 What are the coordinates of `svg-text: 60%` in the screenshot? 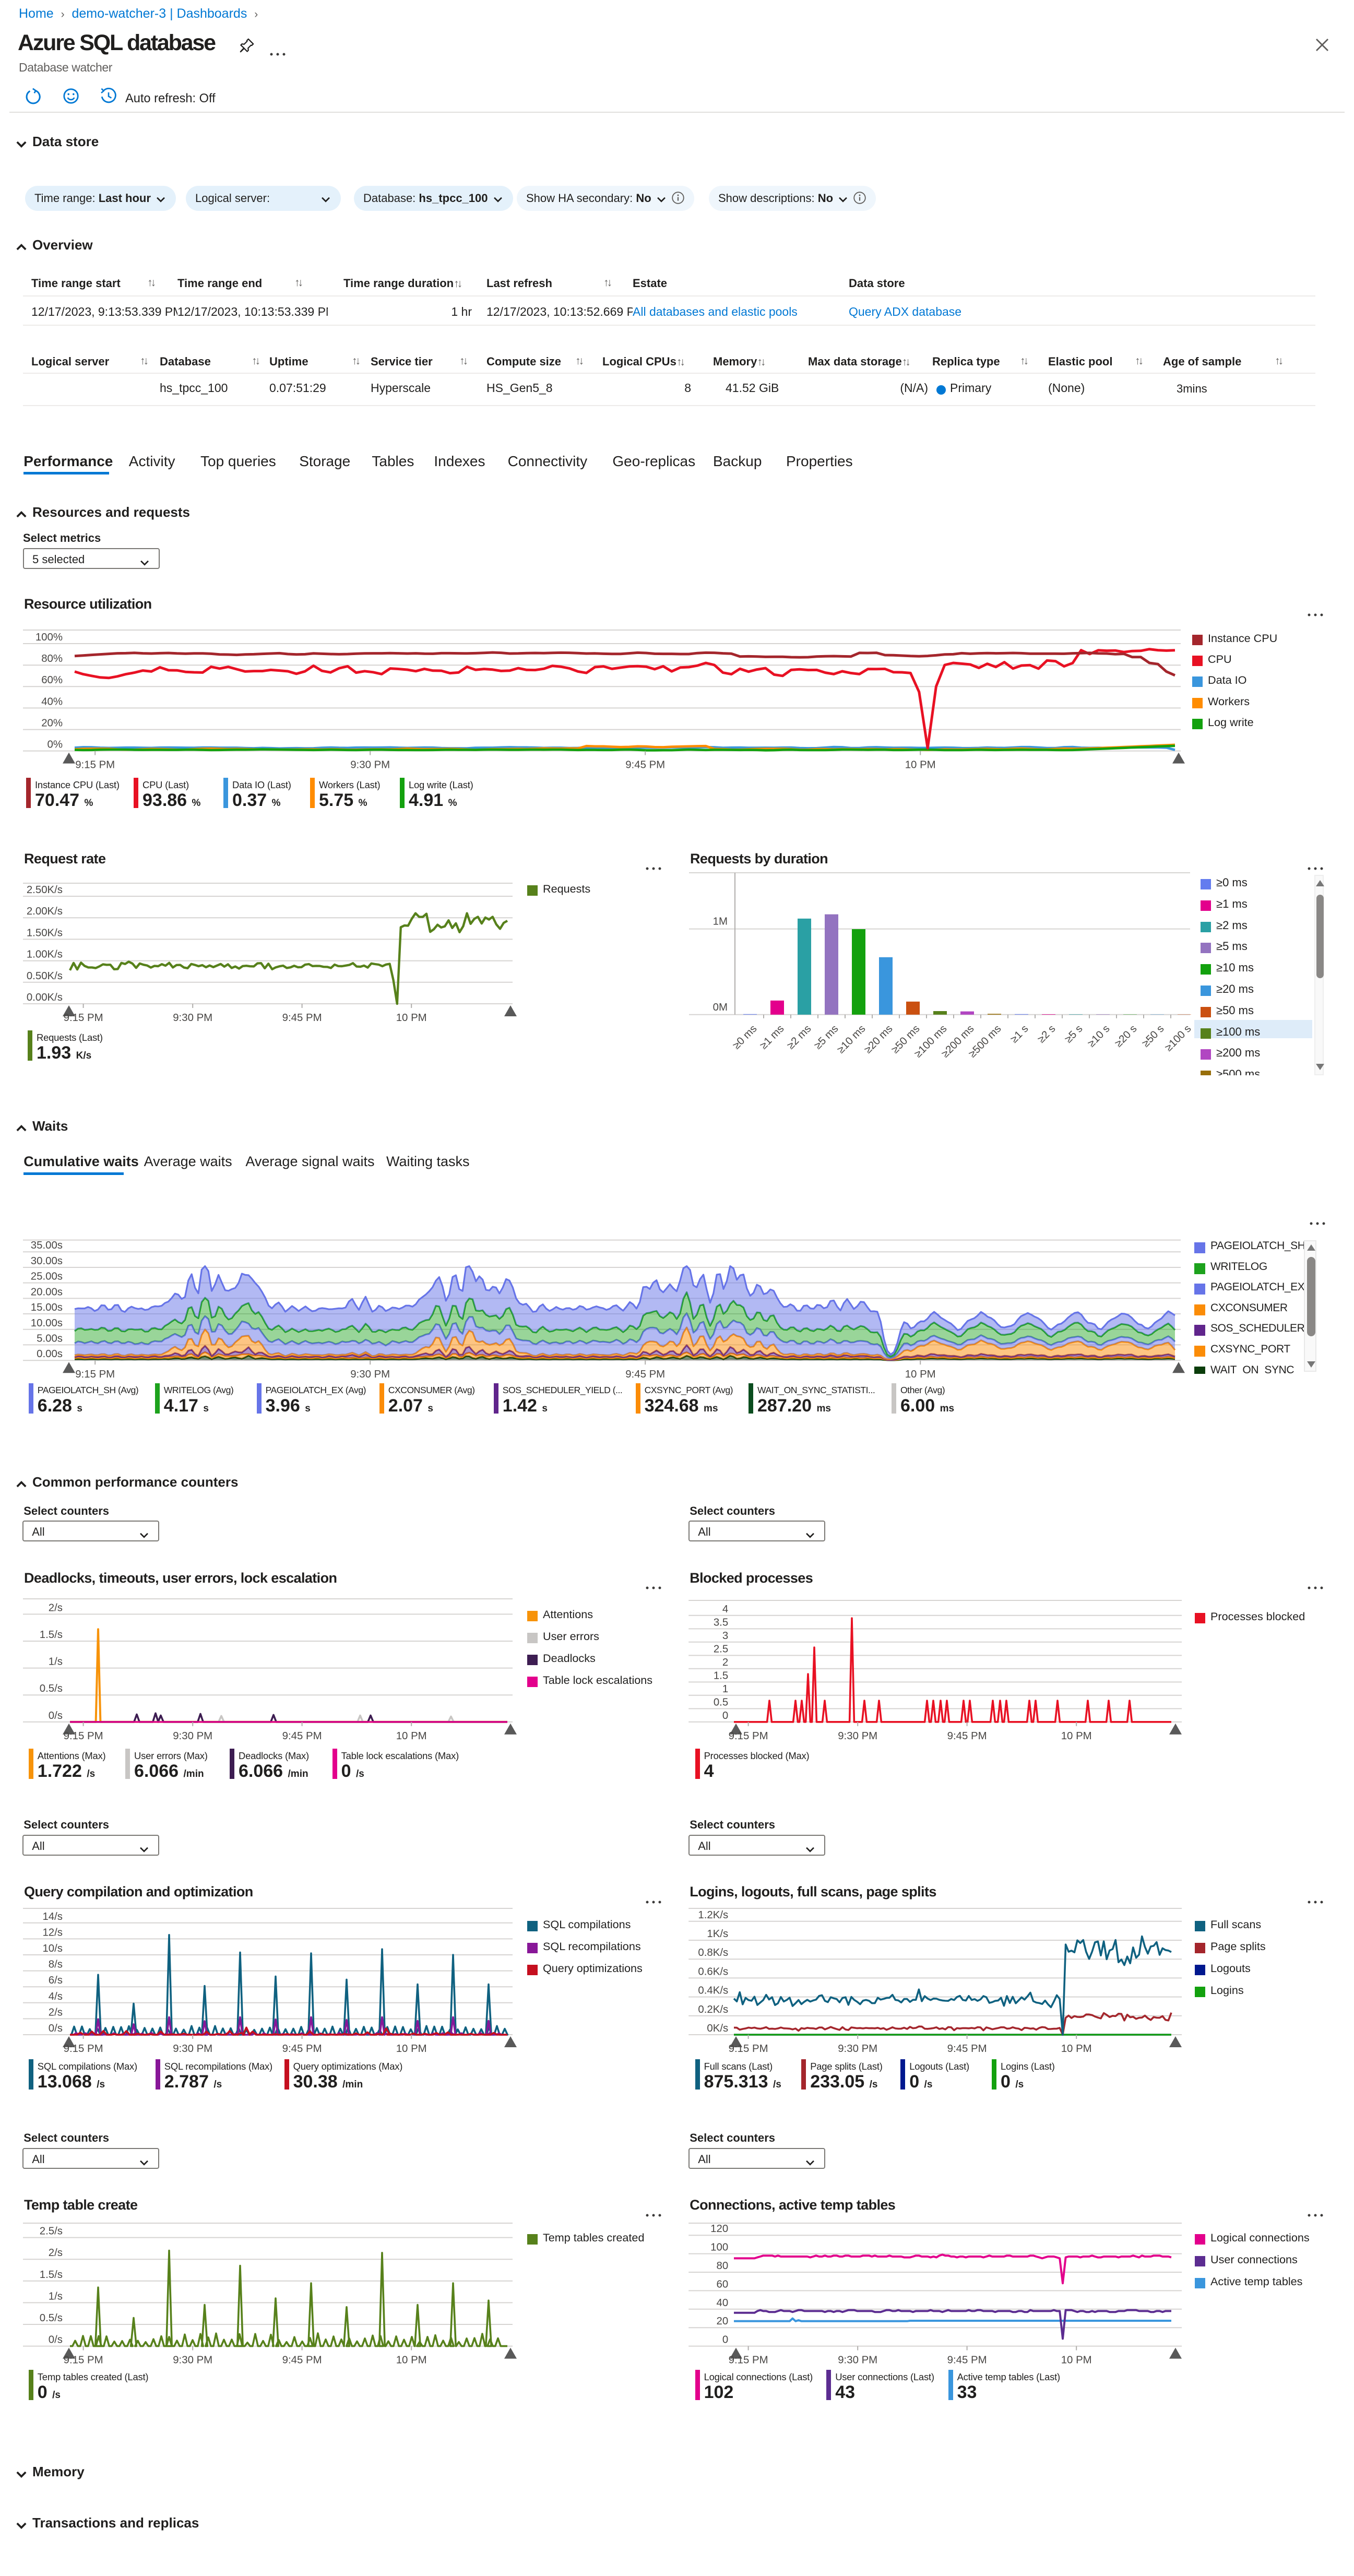 It's located at (52, 680).